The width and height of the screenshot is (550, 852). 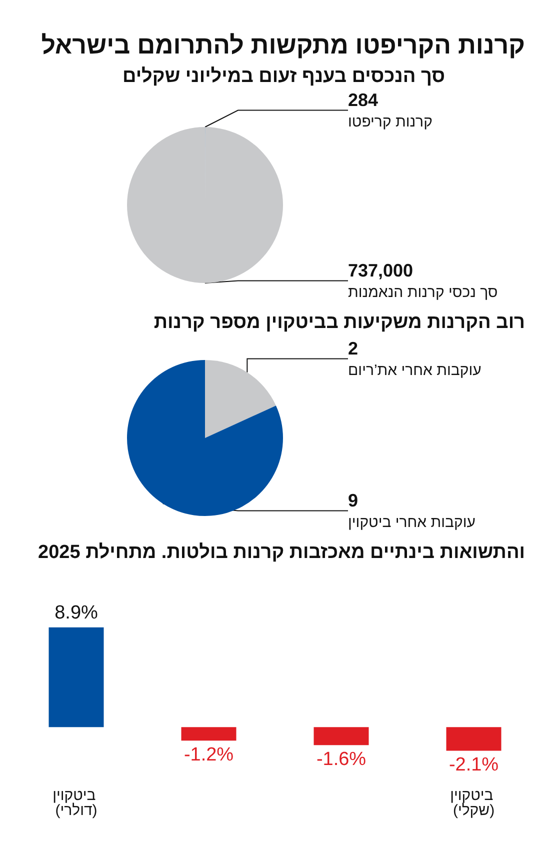 I want to click on slice-label: סך נכסי קרנות הנאמנות, so click(x=423, y=292).